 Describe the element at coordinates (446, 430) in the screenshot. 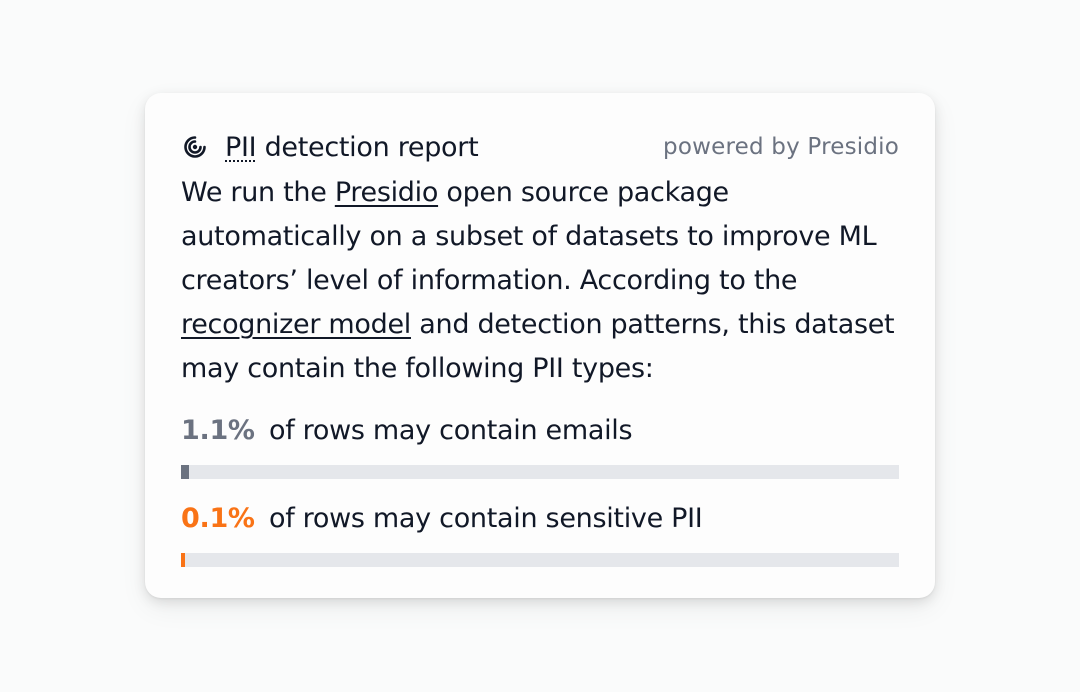

I see `metric-emails-label: of rows may contain emails` at that location.